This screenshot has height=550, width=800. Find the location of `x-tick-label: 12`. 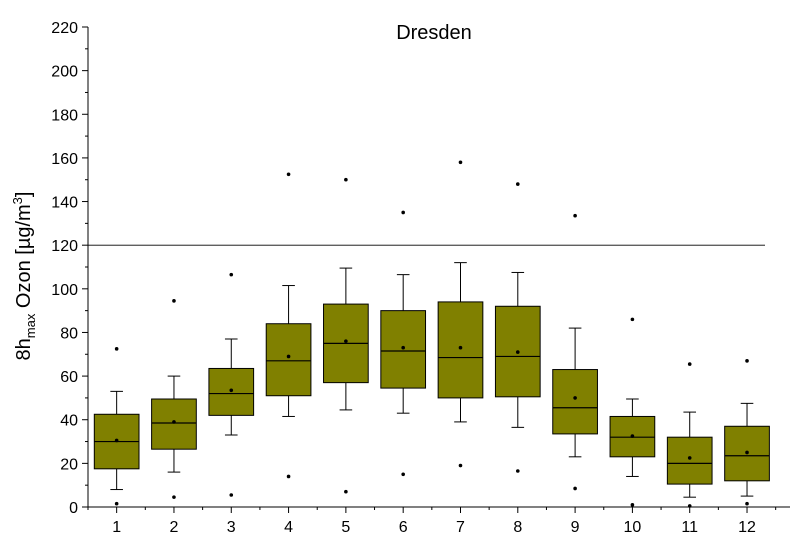

x-tick-label: 12 is located at coordinates (747, 527).